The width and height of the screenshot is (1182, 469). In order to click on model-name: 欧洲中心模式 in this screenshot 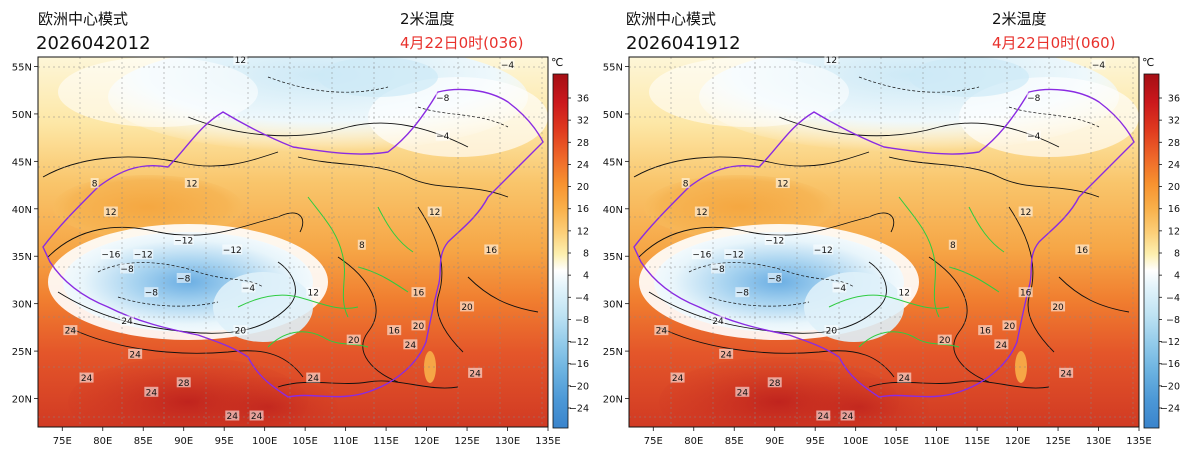, I will do `click(671, 19)`.